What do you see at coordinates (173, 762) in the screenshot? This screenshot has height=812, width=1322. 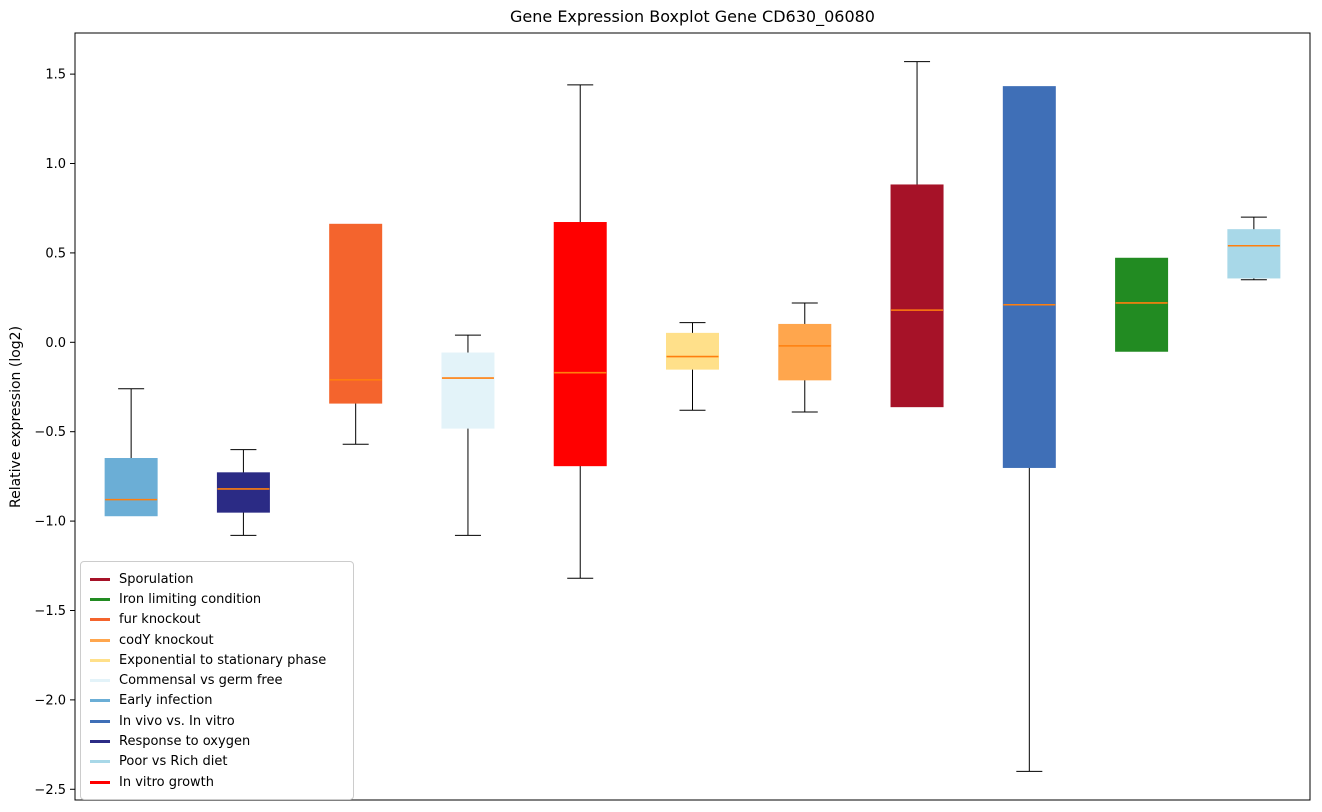 I see `legend-label: Poor vs Rich diet` at bounding box center [173, 762].